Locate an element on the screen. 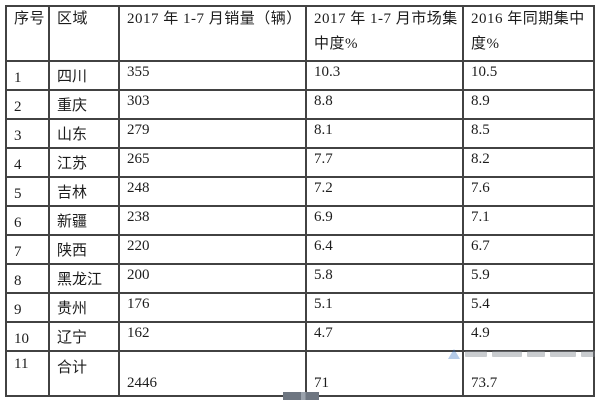  cell-share2017: 71 is located at coordinates (384, 373).